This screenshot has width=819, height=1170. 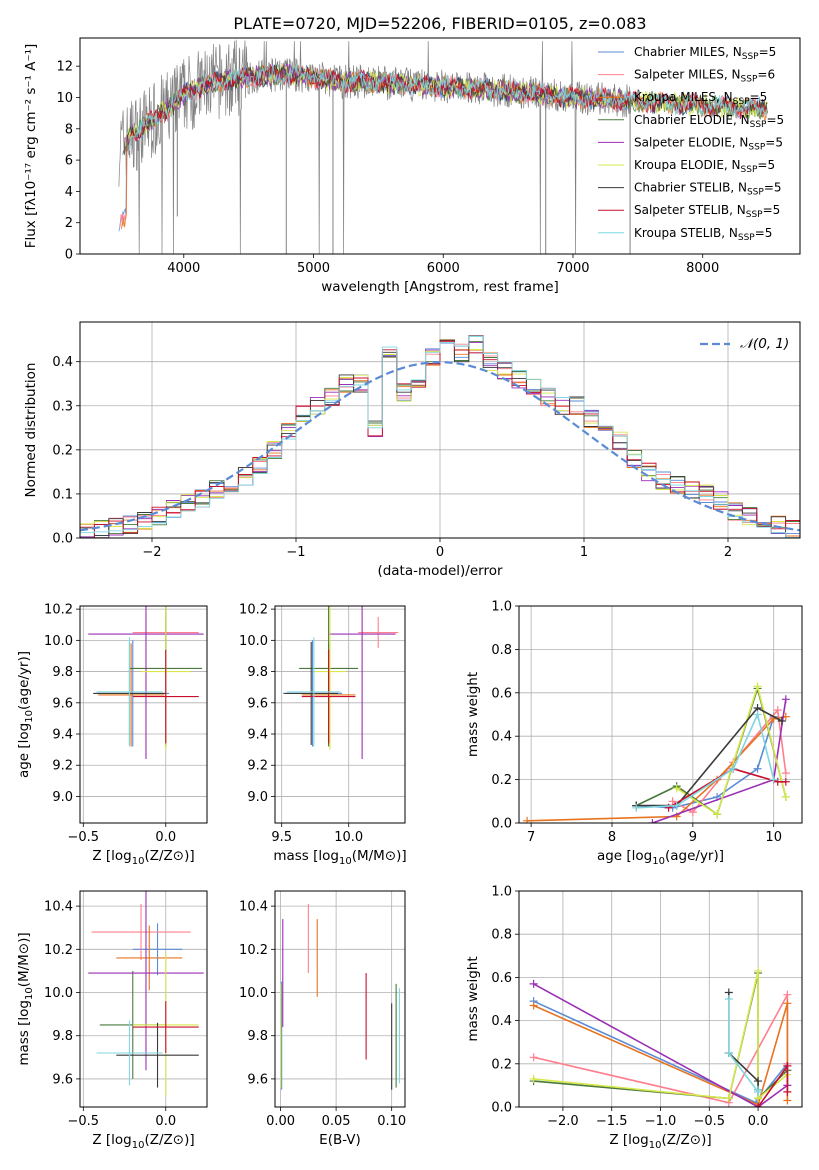 I want to click on legend-entry-main: Kroupa ELODIE, N, so click(x=687, y=165).